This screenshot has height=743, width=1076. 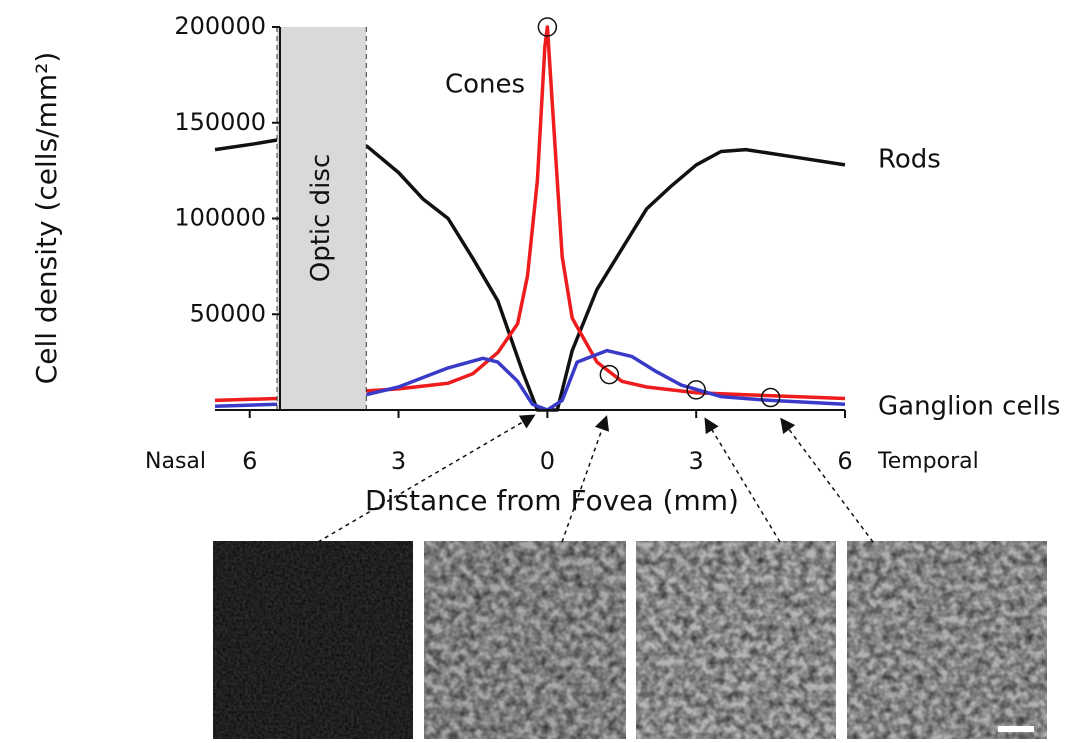 I want to click on y-tick-label: 50000, so click(x=228, y=313).